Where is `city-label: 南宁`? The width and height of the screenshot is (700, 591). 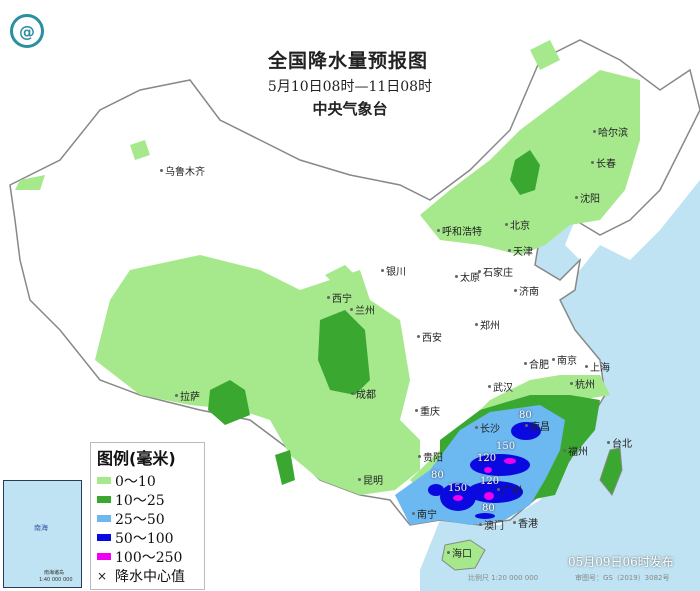 city-label: 南宁 is located at coordinates (424, 513).